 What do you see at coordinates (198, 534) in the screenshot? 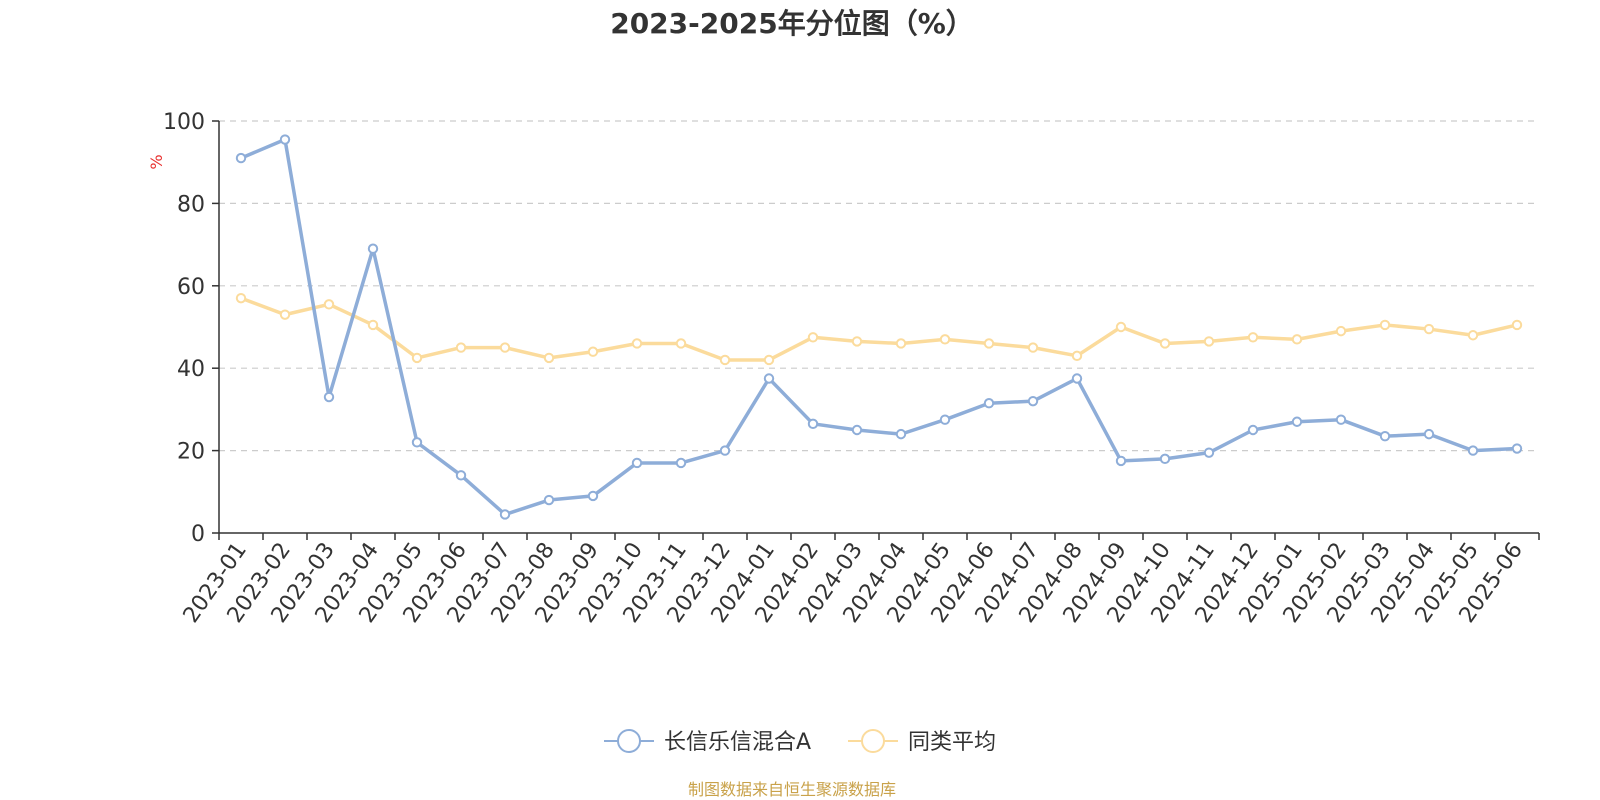
I see `y-tick-label: 0` at bounding box center [198, 534].